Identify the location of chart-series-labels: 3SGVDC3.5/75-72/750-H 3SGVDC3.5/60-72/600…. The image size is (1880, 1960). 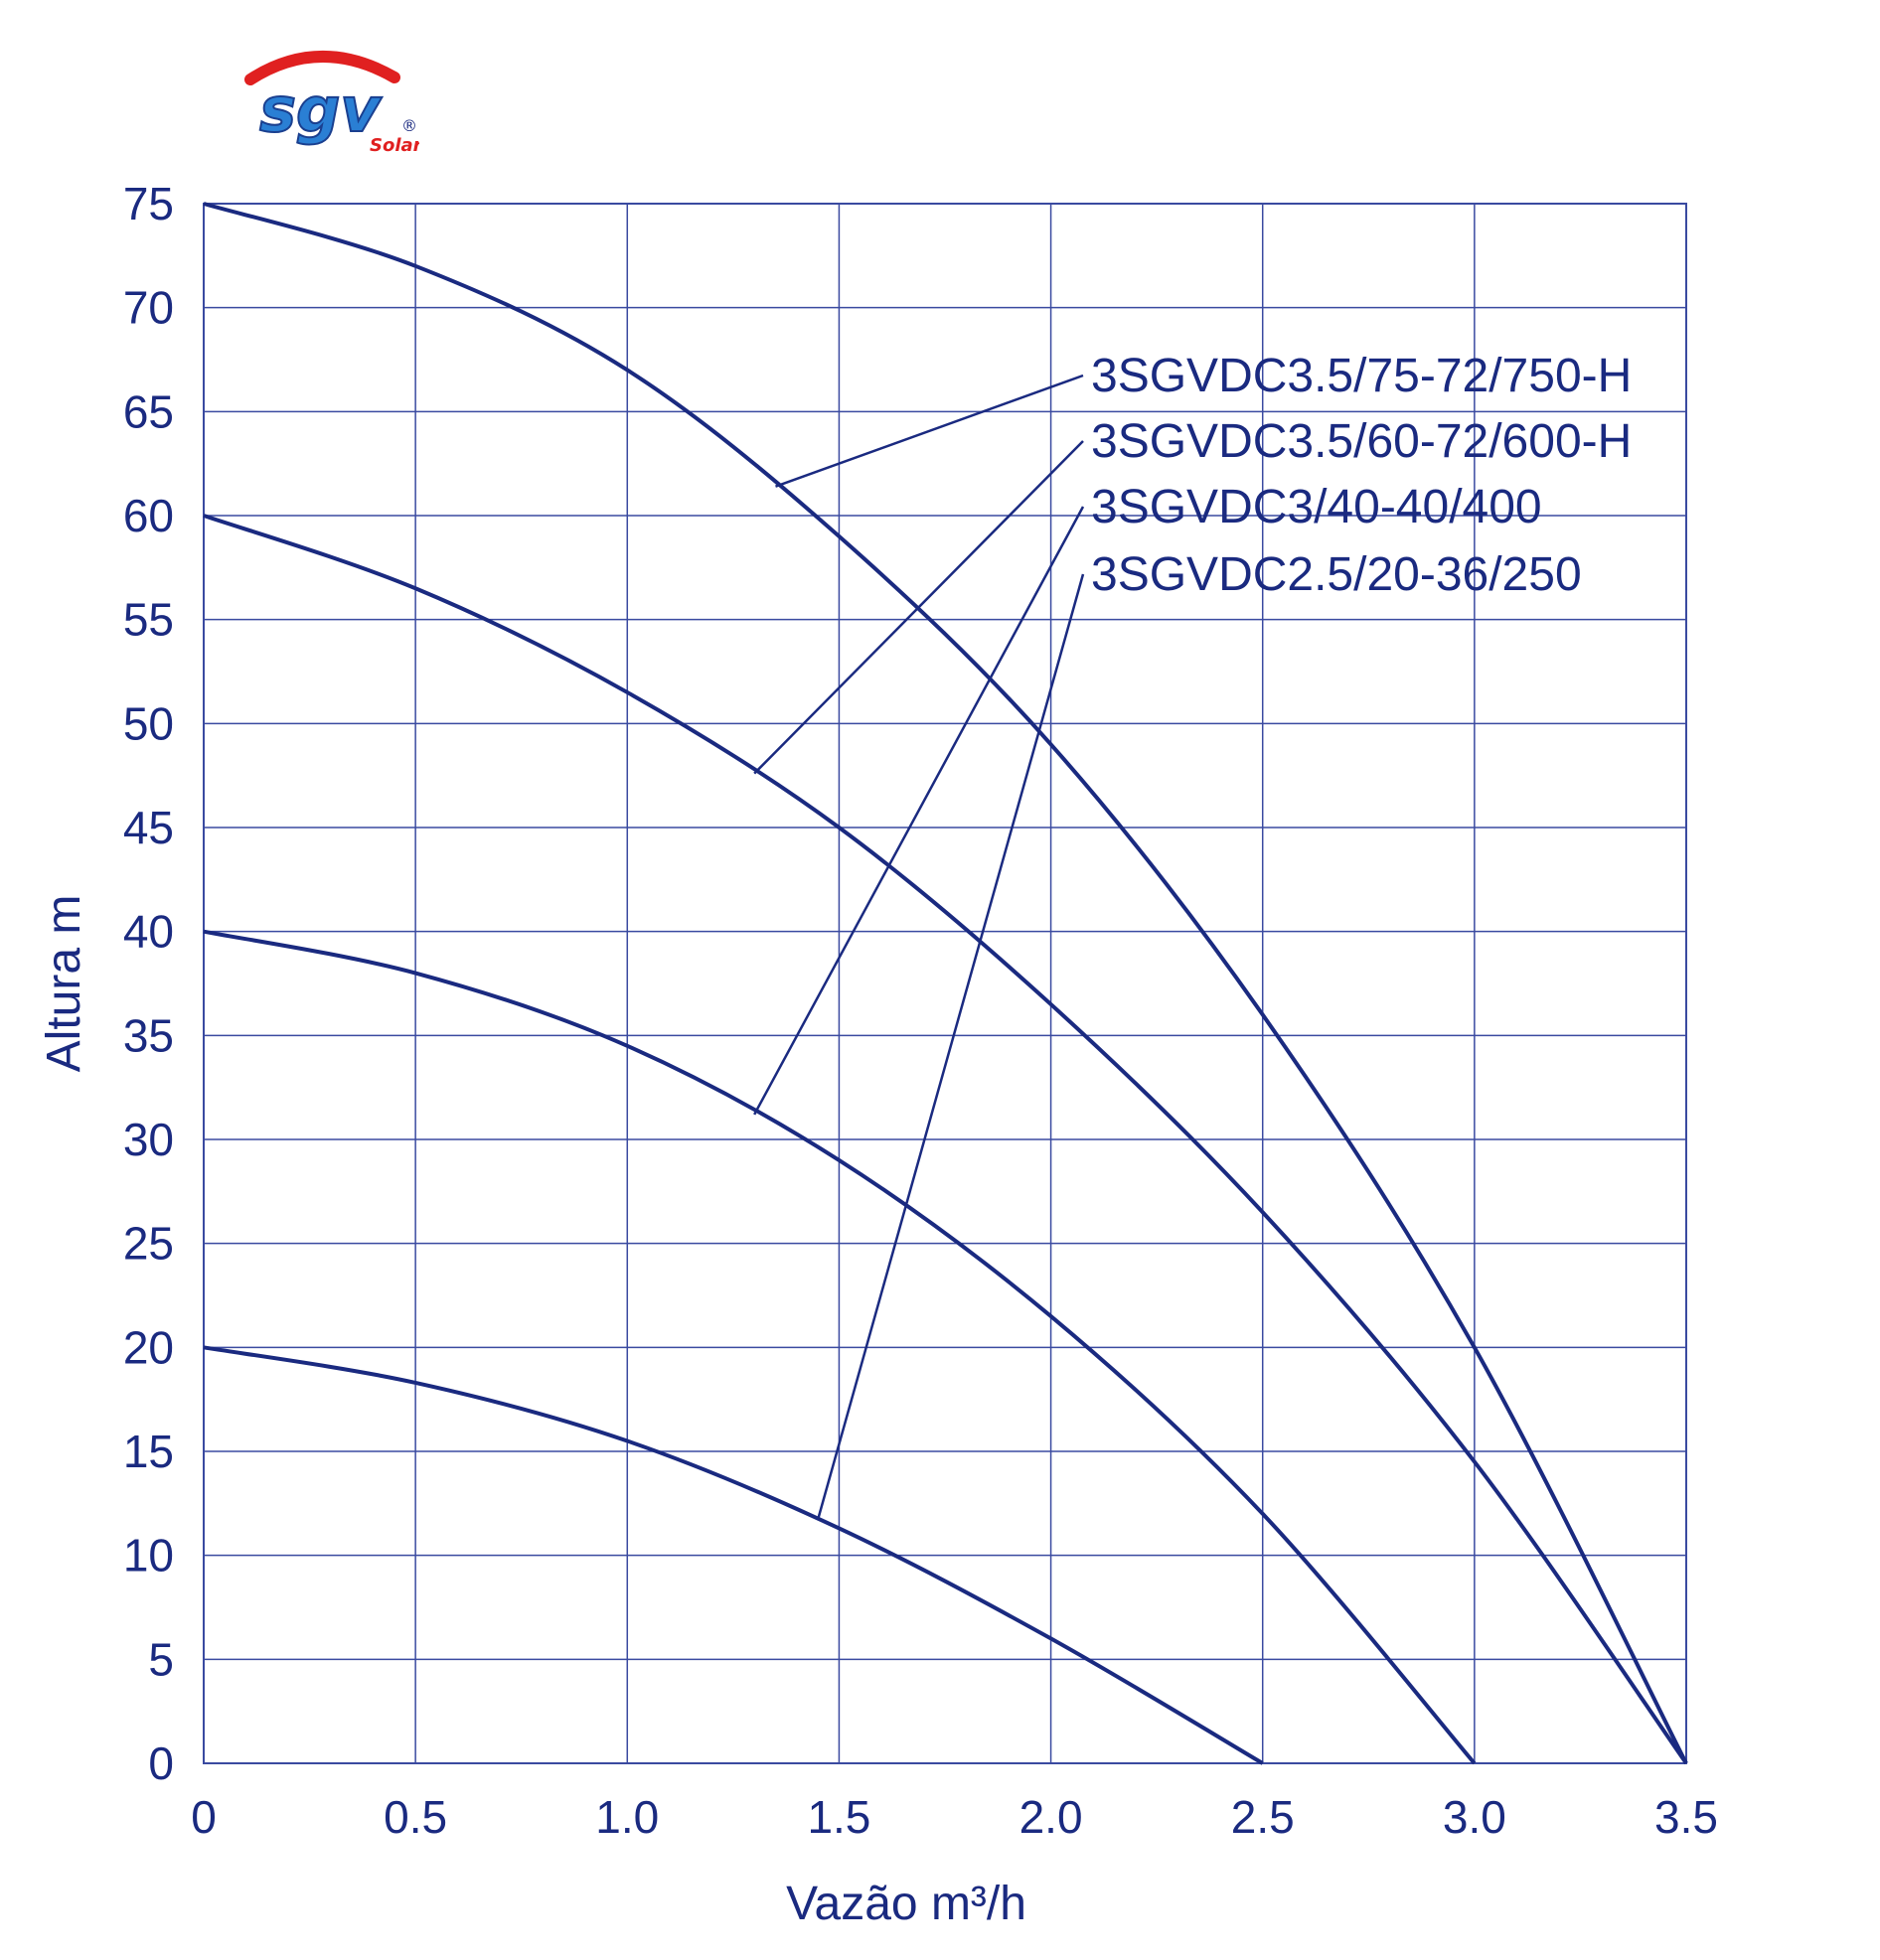
(1361, 475).